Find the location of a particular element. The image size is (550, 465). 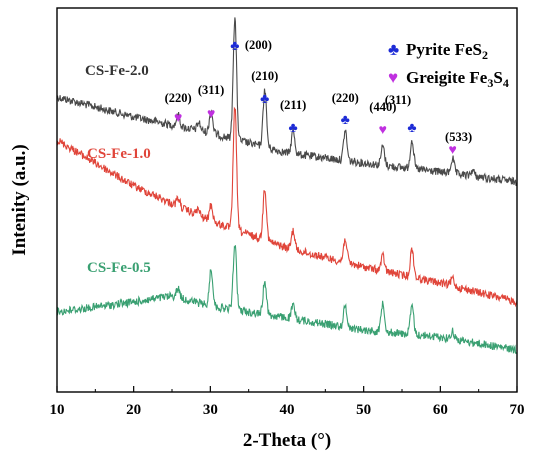

peak-label-7: (311) is located at coordinates (398, 100).